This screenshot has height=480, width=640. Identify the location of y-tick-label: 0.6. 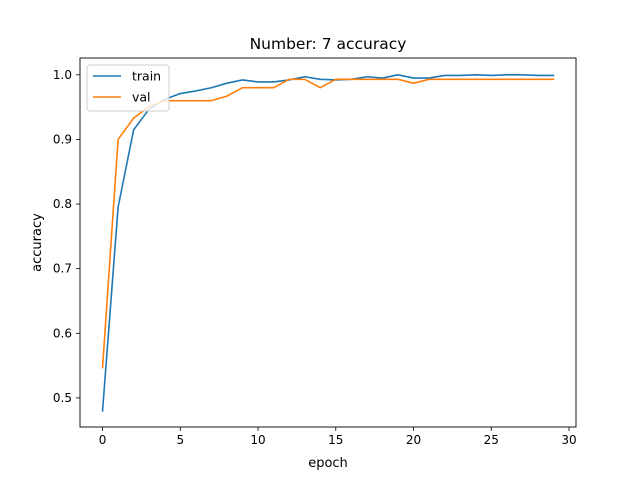
(62, 333).